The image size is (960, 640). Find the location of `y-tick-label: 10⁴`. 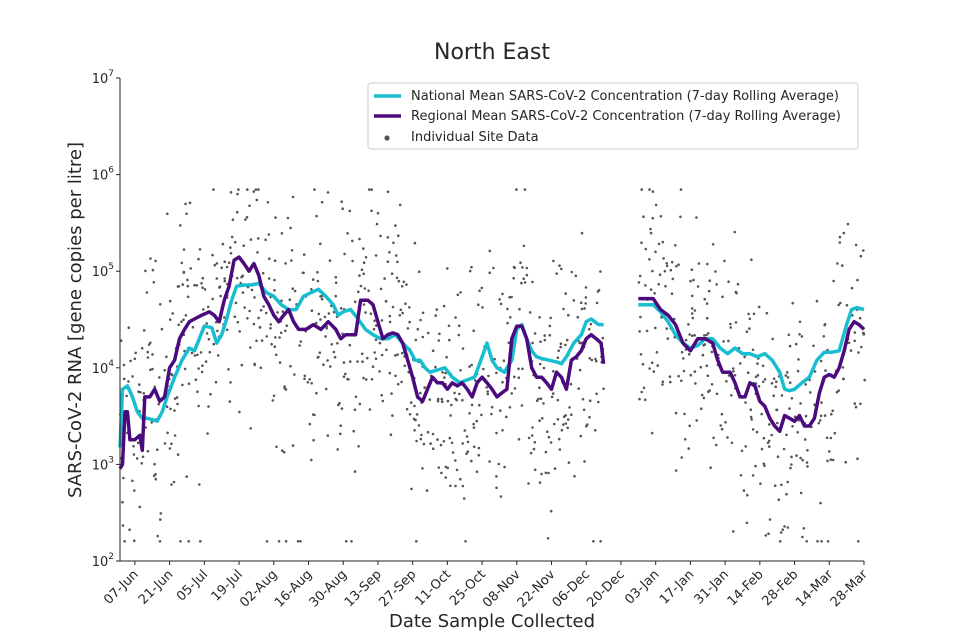

y-tick-label: 10⁴ is located at coordinates (103, 368).